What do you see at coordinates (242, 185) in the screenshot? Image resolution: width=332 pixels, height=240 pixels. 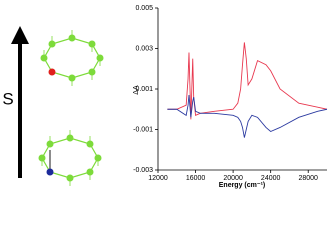 I see `x-axis-label: Energy (cm⁻¹)` at bounding box center [242, 185].